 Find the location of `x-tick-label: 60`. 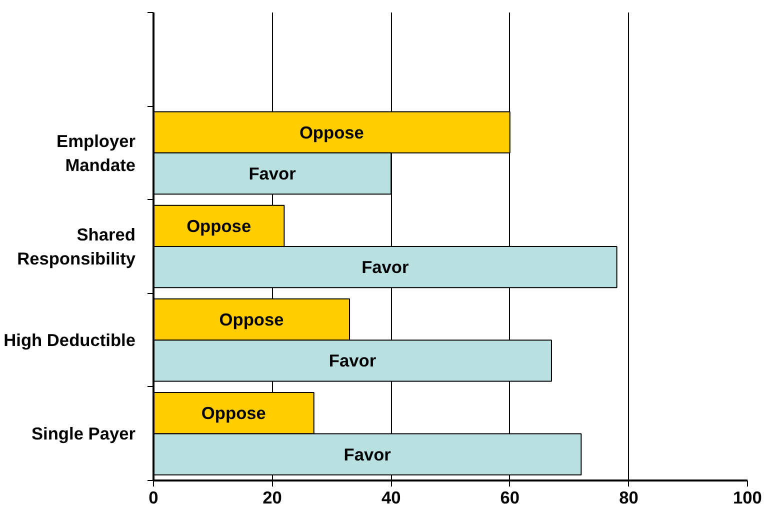

x-tick-label: 60 is located at coordinates (510, 497).